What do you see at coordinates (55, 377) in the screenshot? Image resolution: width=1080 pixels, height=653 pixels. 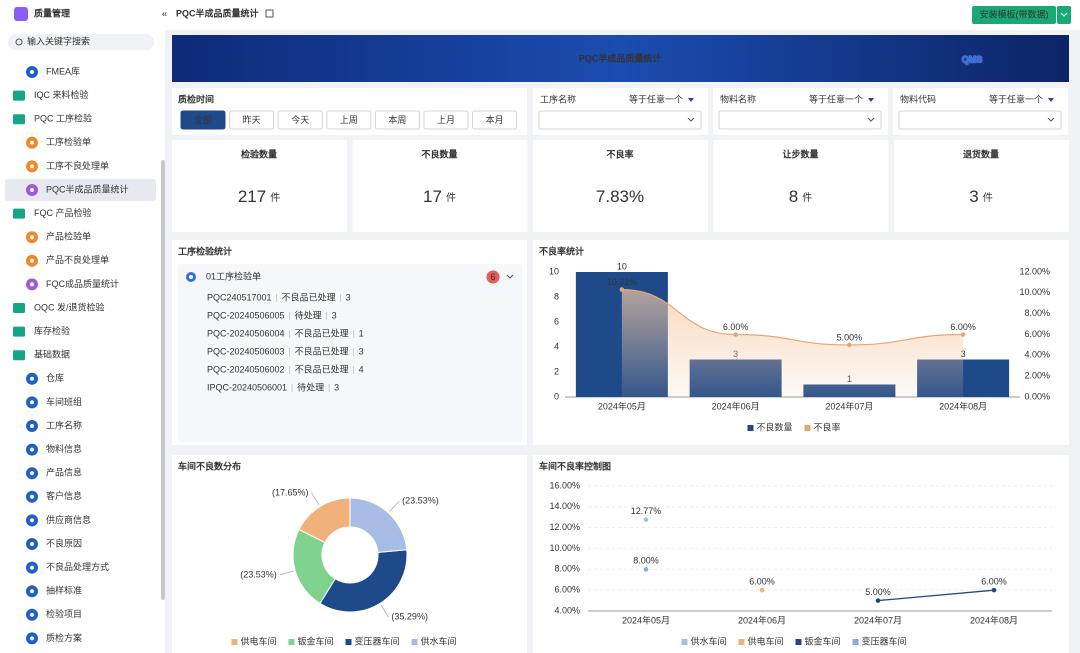 I see `nav-item: 仓库` at bounding box center [55, 377].